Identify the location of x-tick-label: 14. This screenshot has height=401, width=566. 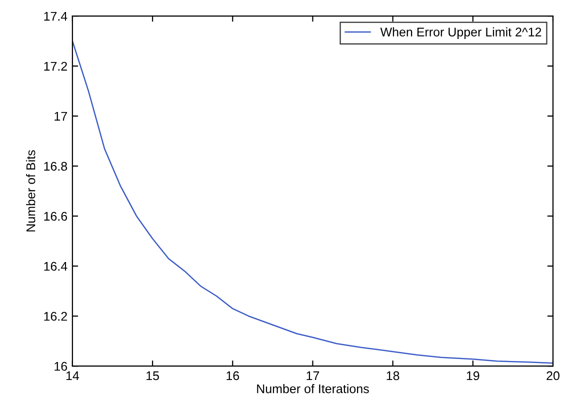
(73, 375).